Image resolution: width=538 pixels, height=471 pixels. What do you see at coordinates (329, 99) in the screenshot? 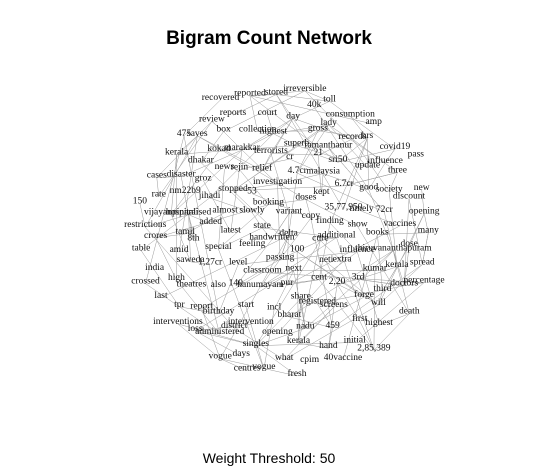
I see `node-label: toll` at bounding box center [329, 99].